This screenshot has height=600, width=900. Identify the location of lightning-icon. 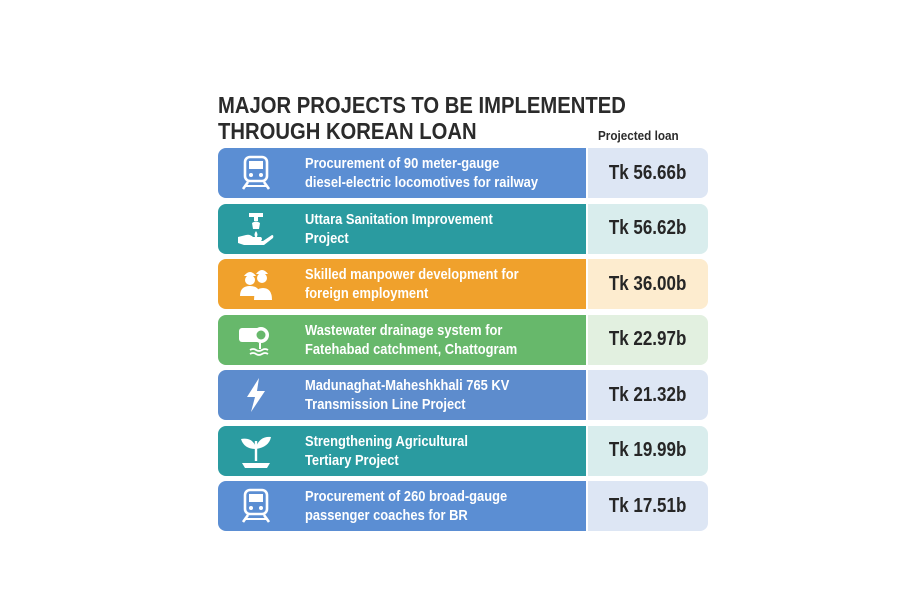
(256, 395).